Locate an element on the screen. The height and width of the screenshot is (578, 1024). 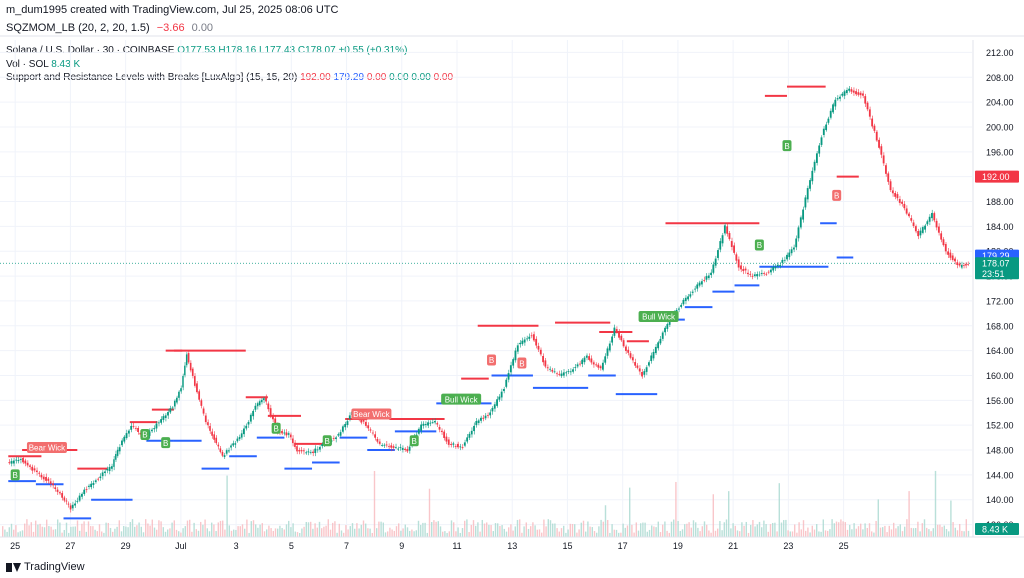
y-tick-label: 148.00 is located at coordinates (1000, 451).